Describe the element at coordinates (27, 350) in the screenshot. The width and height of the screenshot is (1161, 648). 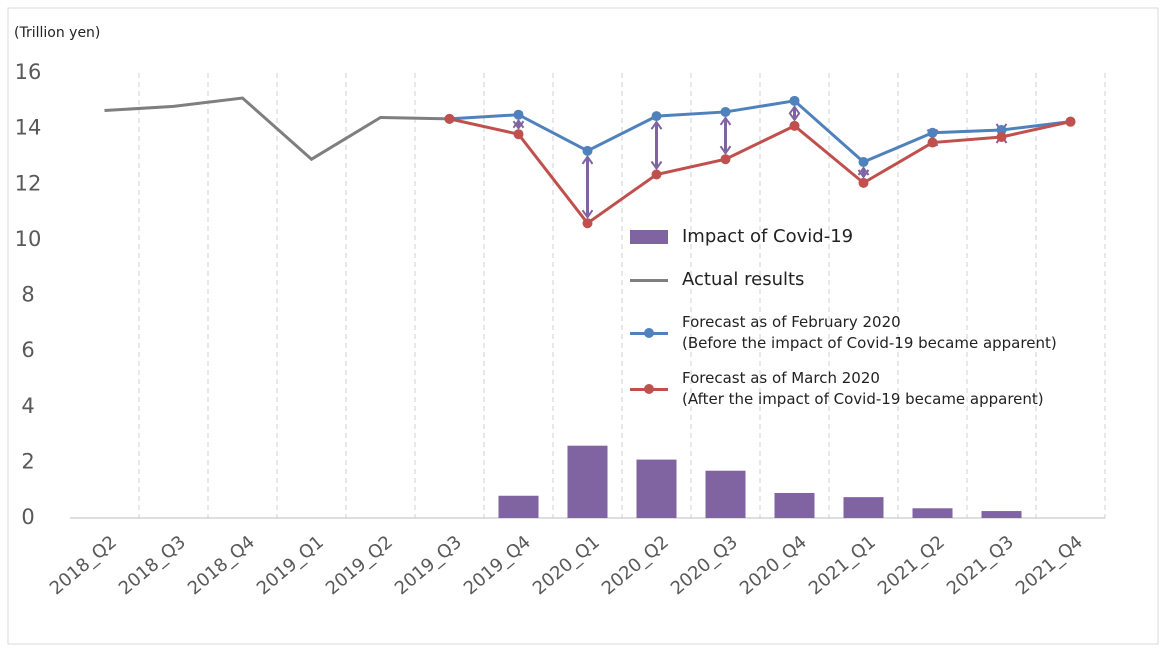
I see `y-tick-label: 6` at that location.